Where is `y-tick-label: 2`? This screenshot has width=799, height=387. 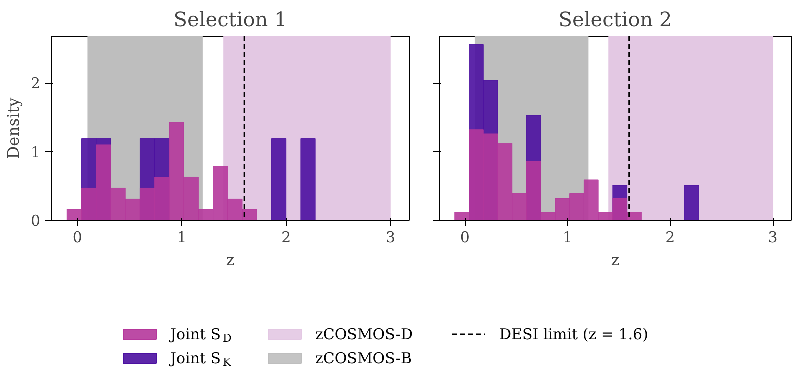 y-tick-label: 2 is located at coordinates (35, 83).